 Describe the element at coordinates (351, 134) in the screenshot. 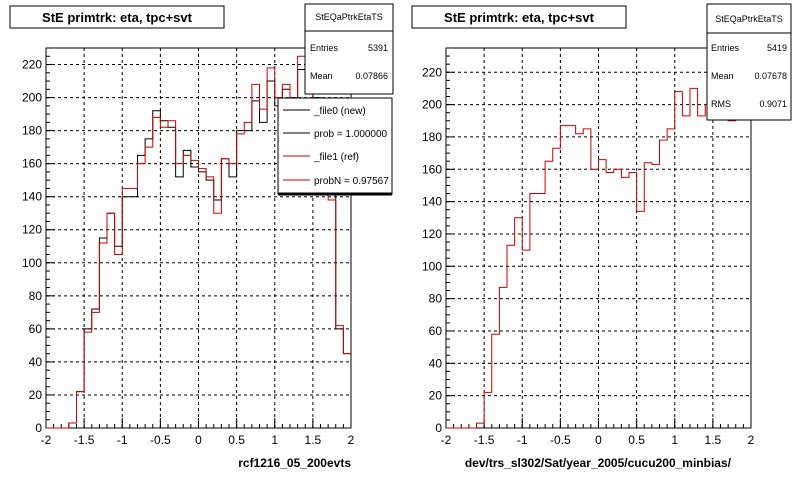

I see `legend-label-prob: prob = 1.000000` at that location.